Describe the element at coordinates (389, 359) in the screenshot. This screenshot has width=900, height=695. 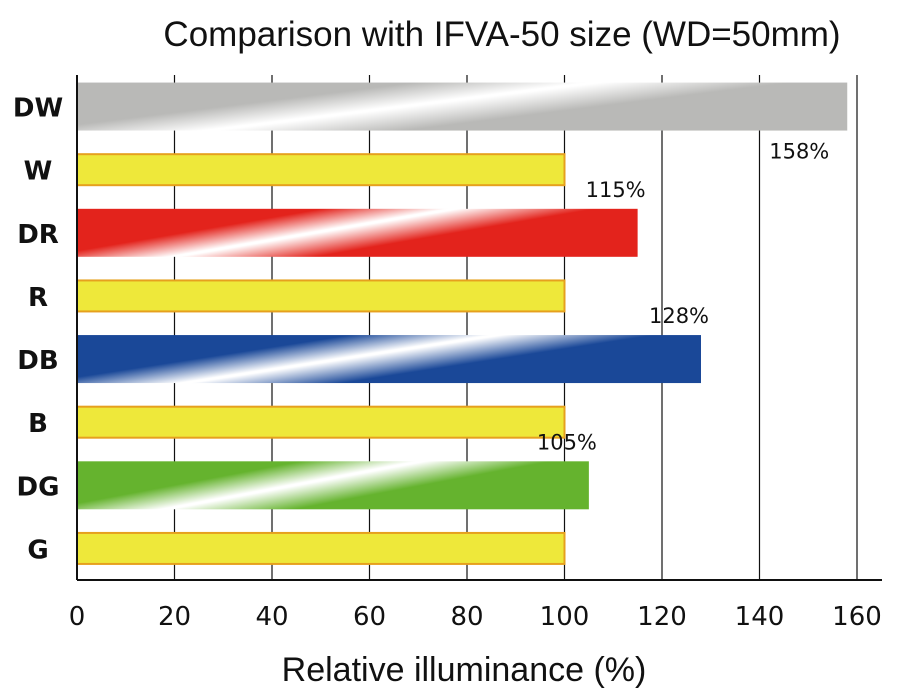
I see `bar-db` at that location.